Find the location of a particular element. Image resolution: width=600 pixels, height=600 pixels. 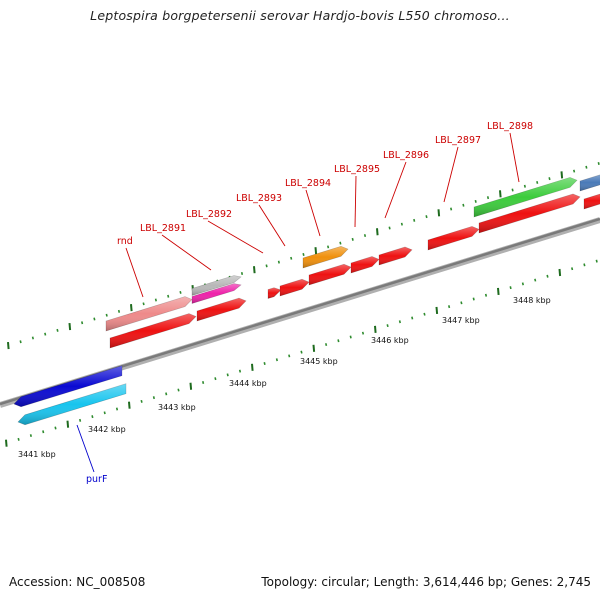

feature-LBL_2892-cds is located at coordinates (274, 293).